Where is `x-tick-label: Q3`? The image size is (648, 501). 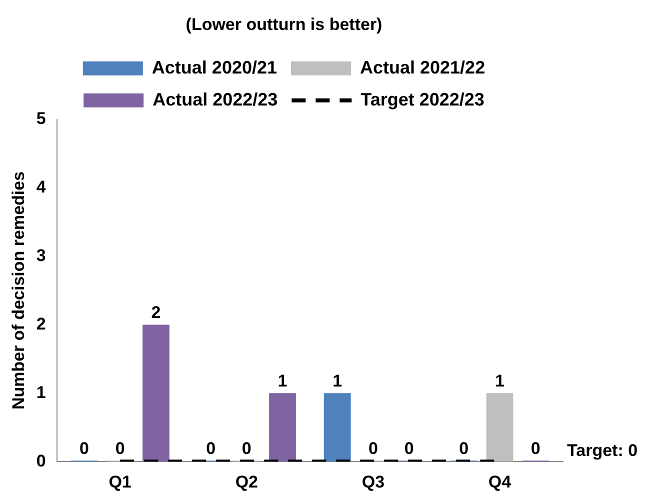 x-tick-label: Q3 is located at coordinates (373, 482).